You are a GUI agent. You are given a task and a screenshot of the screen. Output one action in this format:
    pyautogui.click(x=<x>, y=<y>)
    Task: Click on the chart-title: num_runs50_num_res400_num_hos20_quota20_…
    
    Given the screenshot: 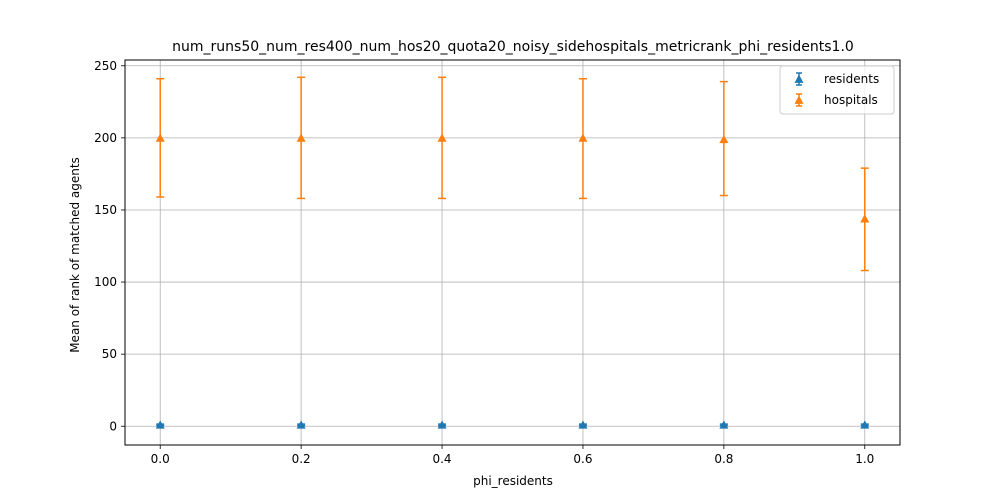 What is the action you would take?
    pyautogui.click(x=513, y=47)
    